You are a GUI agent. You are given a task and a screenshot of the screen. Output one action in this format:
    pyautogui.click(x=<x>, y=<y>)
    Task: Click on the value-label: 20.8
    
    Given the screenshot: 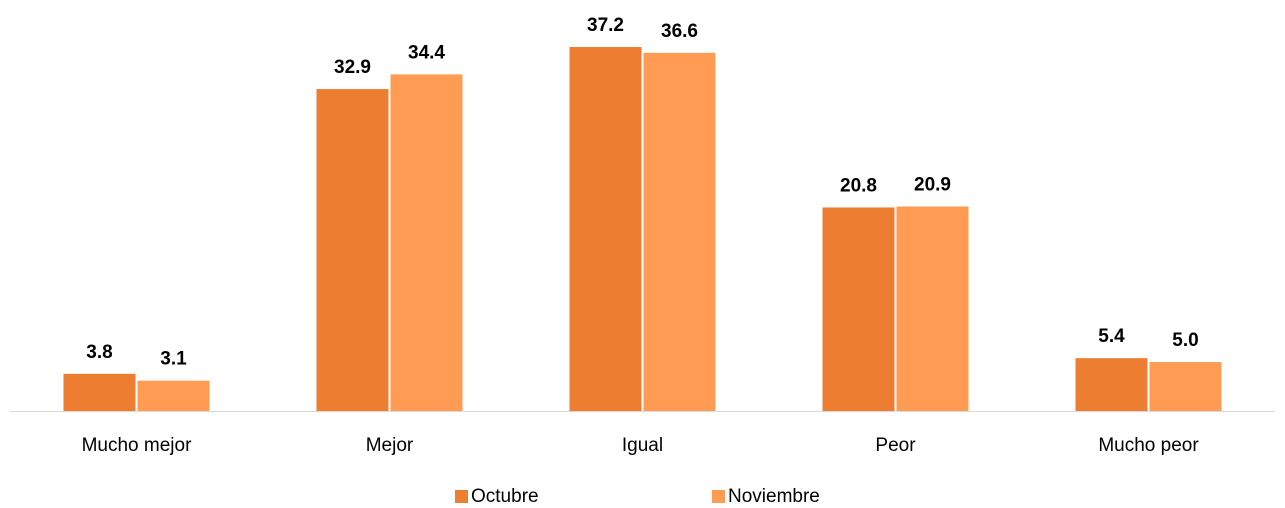 What is the action you would take?
    pyautogui.click(x=858, y=185)
    